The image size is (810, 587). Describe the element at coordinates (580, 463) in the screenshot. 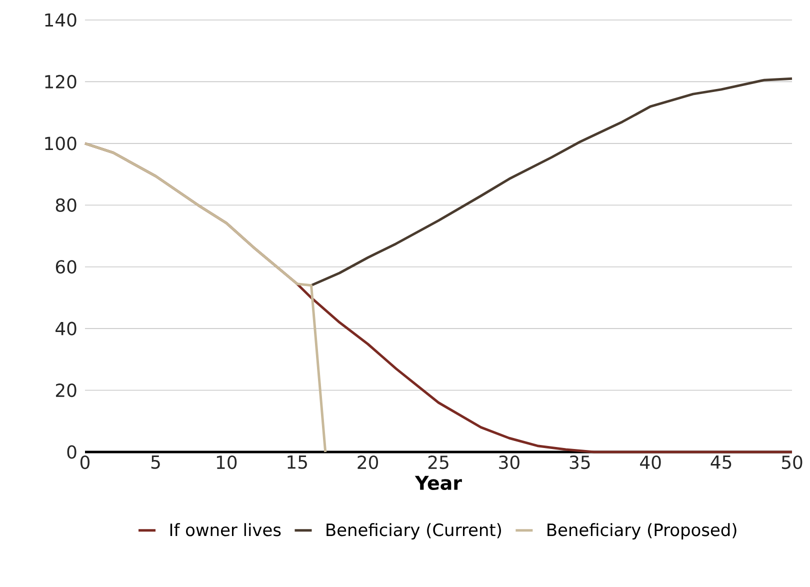

I see `x-tick-label: 35` at that location.